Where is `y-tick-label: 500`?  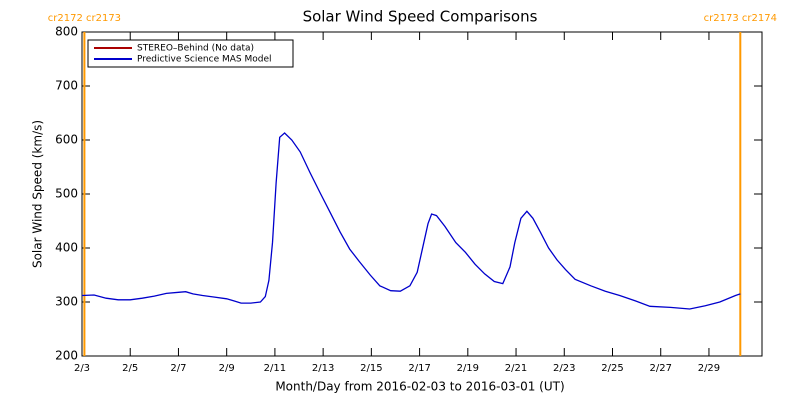
y-tick-label: 500 is located at coordinates (66, 194).